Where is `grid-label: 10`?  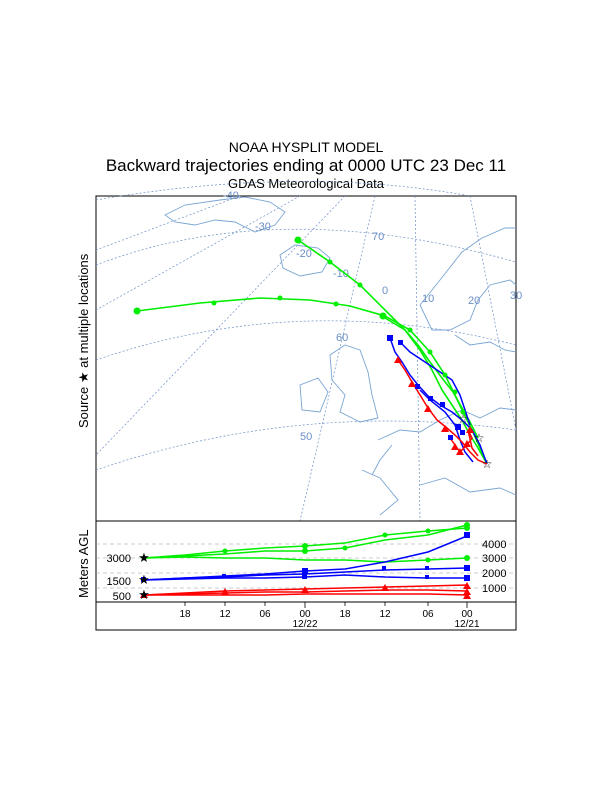
grid-label: 10 is located at coordinates (428, 299).